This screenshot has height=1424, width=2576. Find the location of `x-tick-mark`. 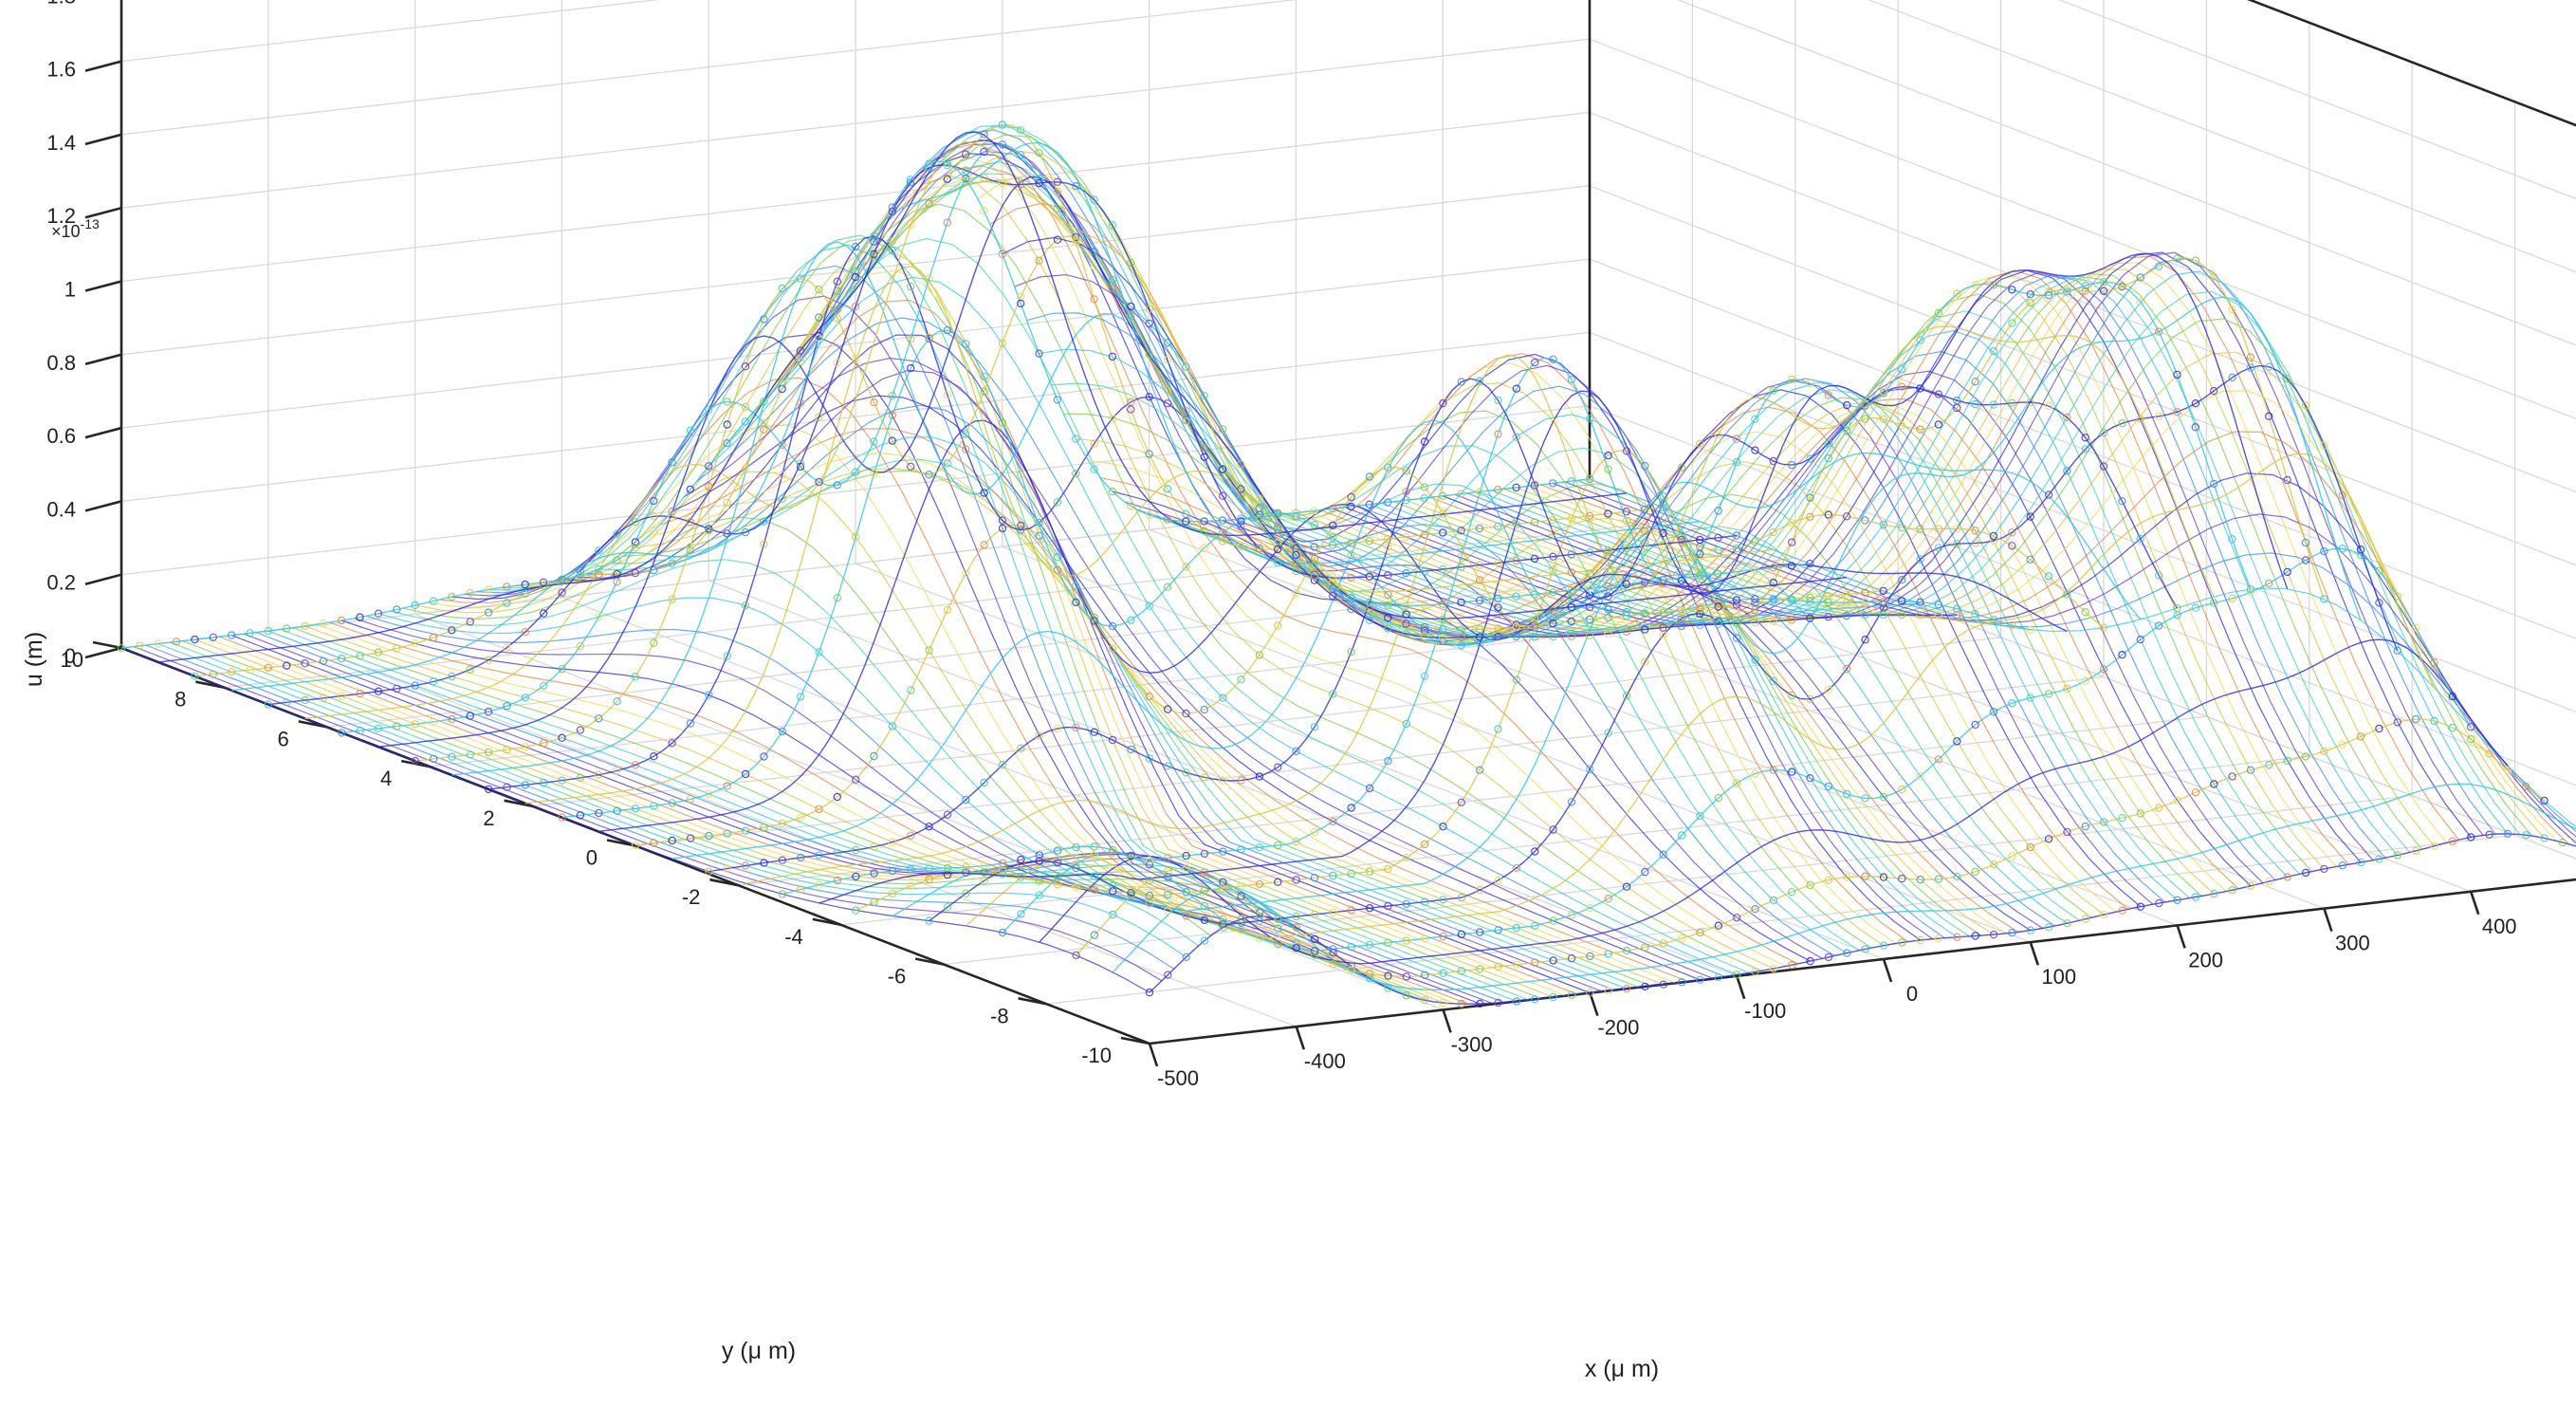

x-tick-mark is located at coordinates (2328, 920).